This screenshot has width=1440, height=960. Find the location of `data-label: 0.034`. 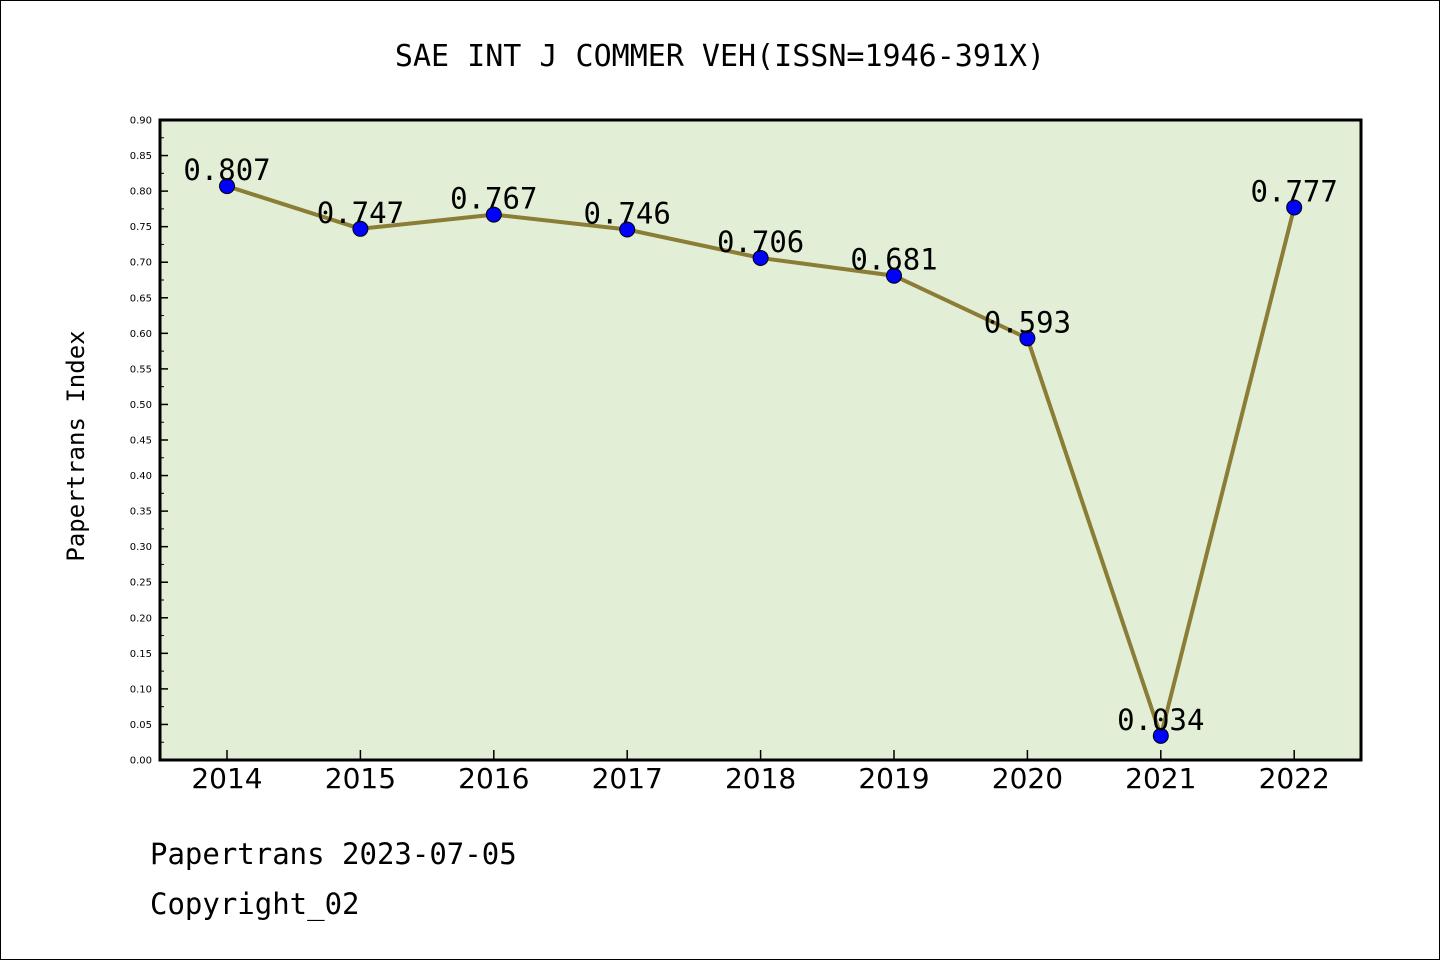

data-label: 0.034 is located at coordinates (1160, 720).